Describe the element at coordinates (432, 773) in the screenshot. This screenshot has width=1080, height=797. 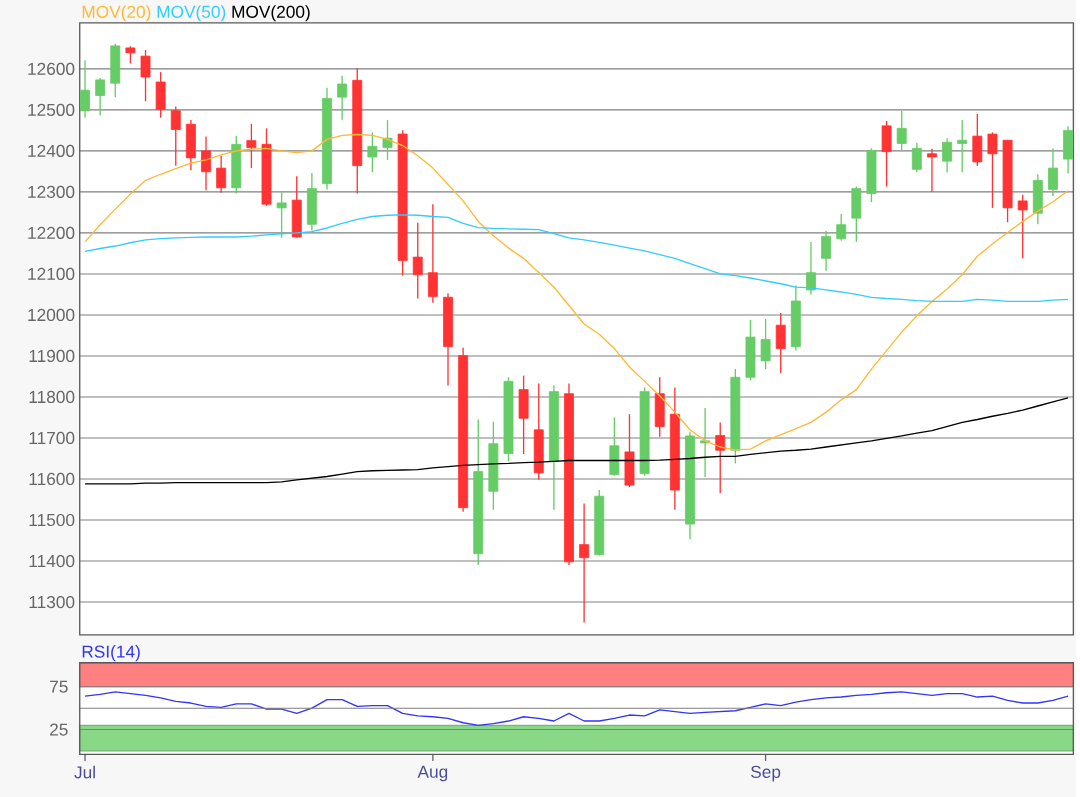
I see `x-tick-label: Aug` at that location.